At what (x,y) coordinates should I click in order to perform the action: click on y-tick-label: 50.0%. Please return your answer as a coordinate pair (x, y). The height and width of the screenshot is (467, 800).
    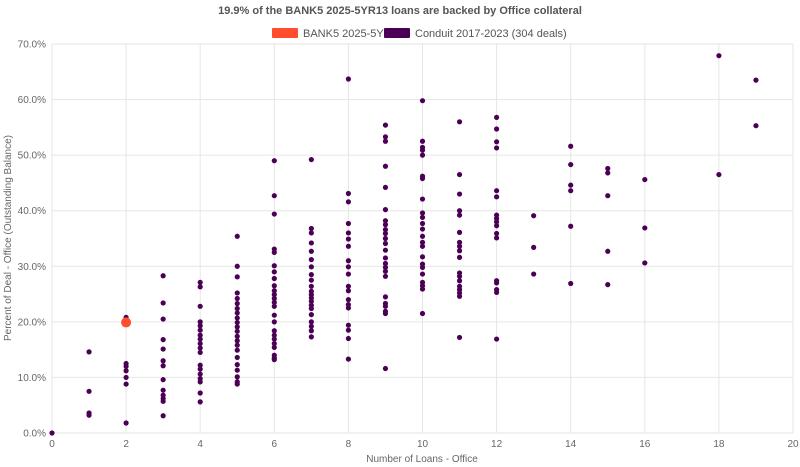
    Looking at the image, I should click on (32, 156).